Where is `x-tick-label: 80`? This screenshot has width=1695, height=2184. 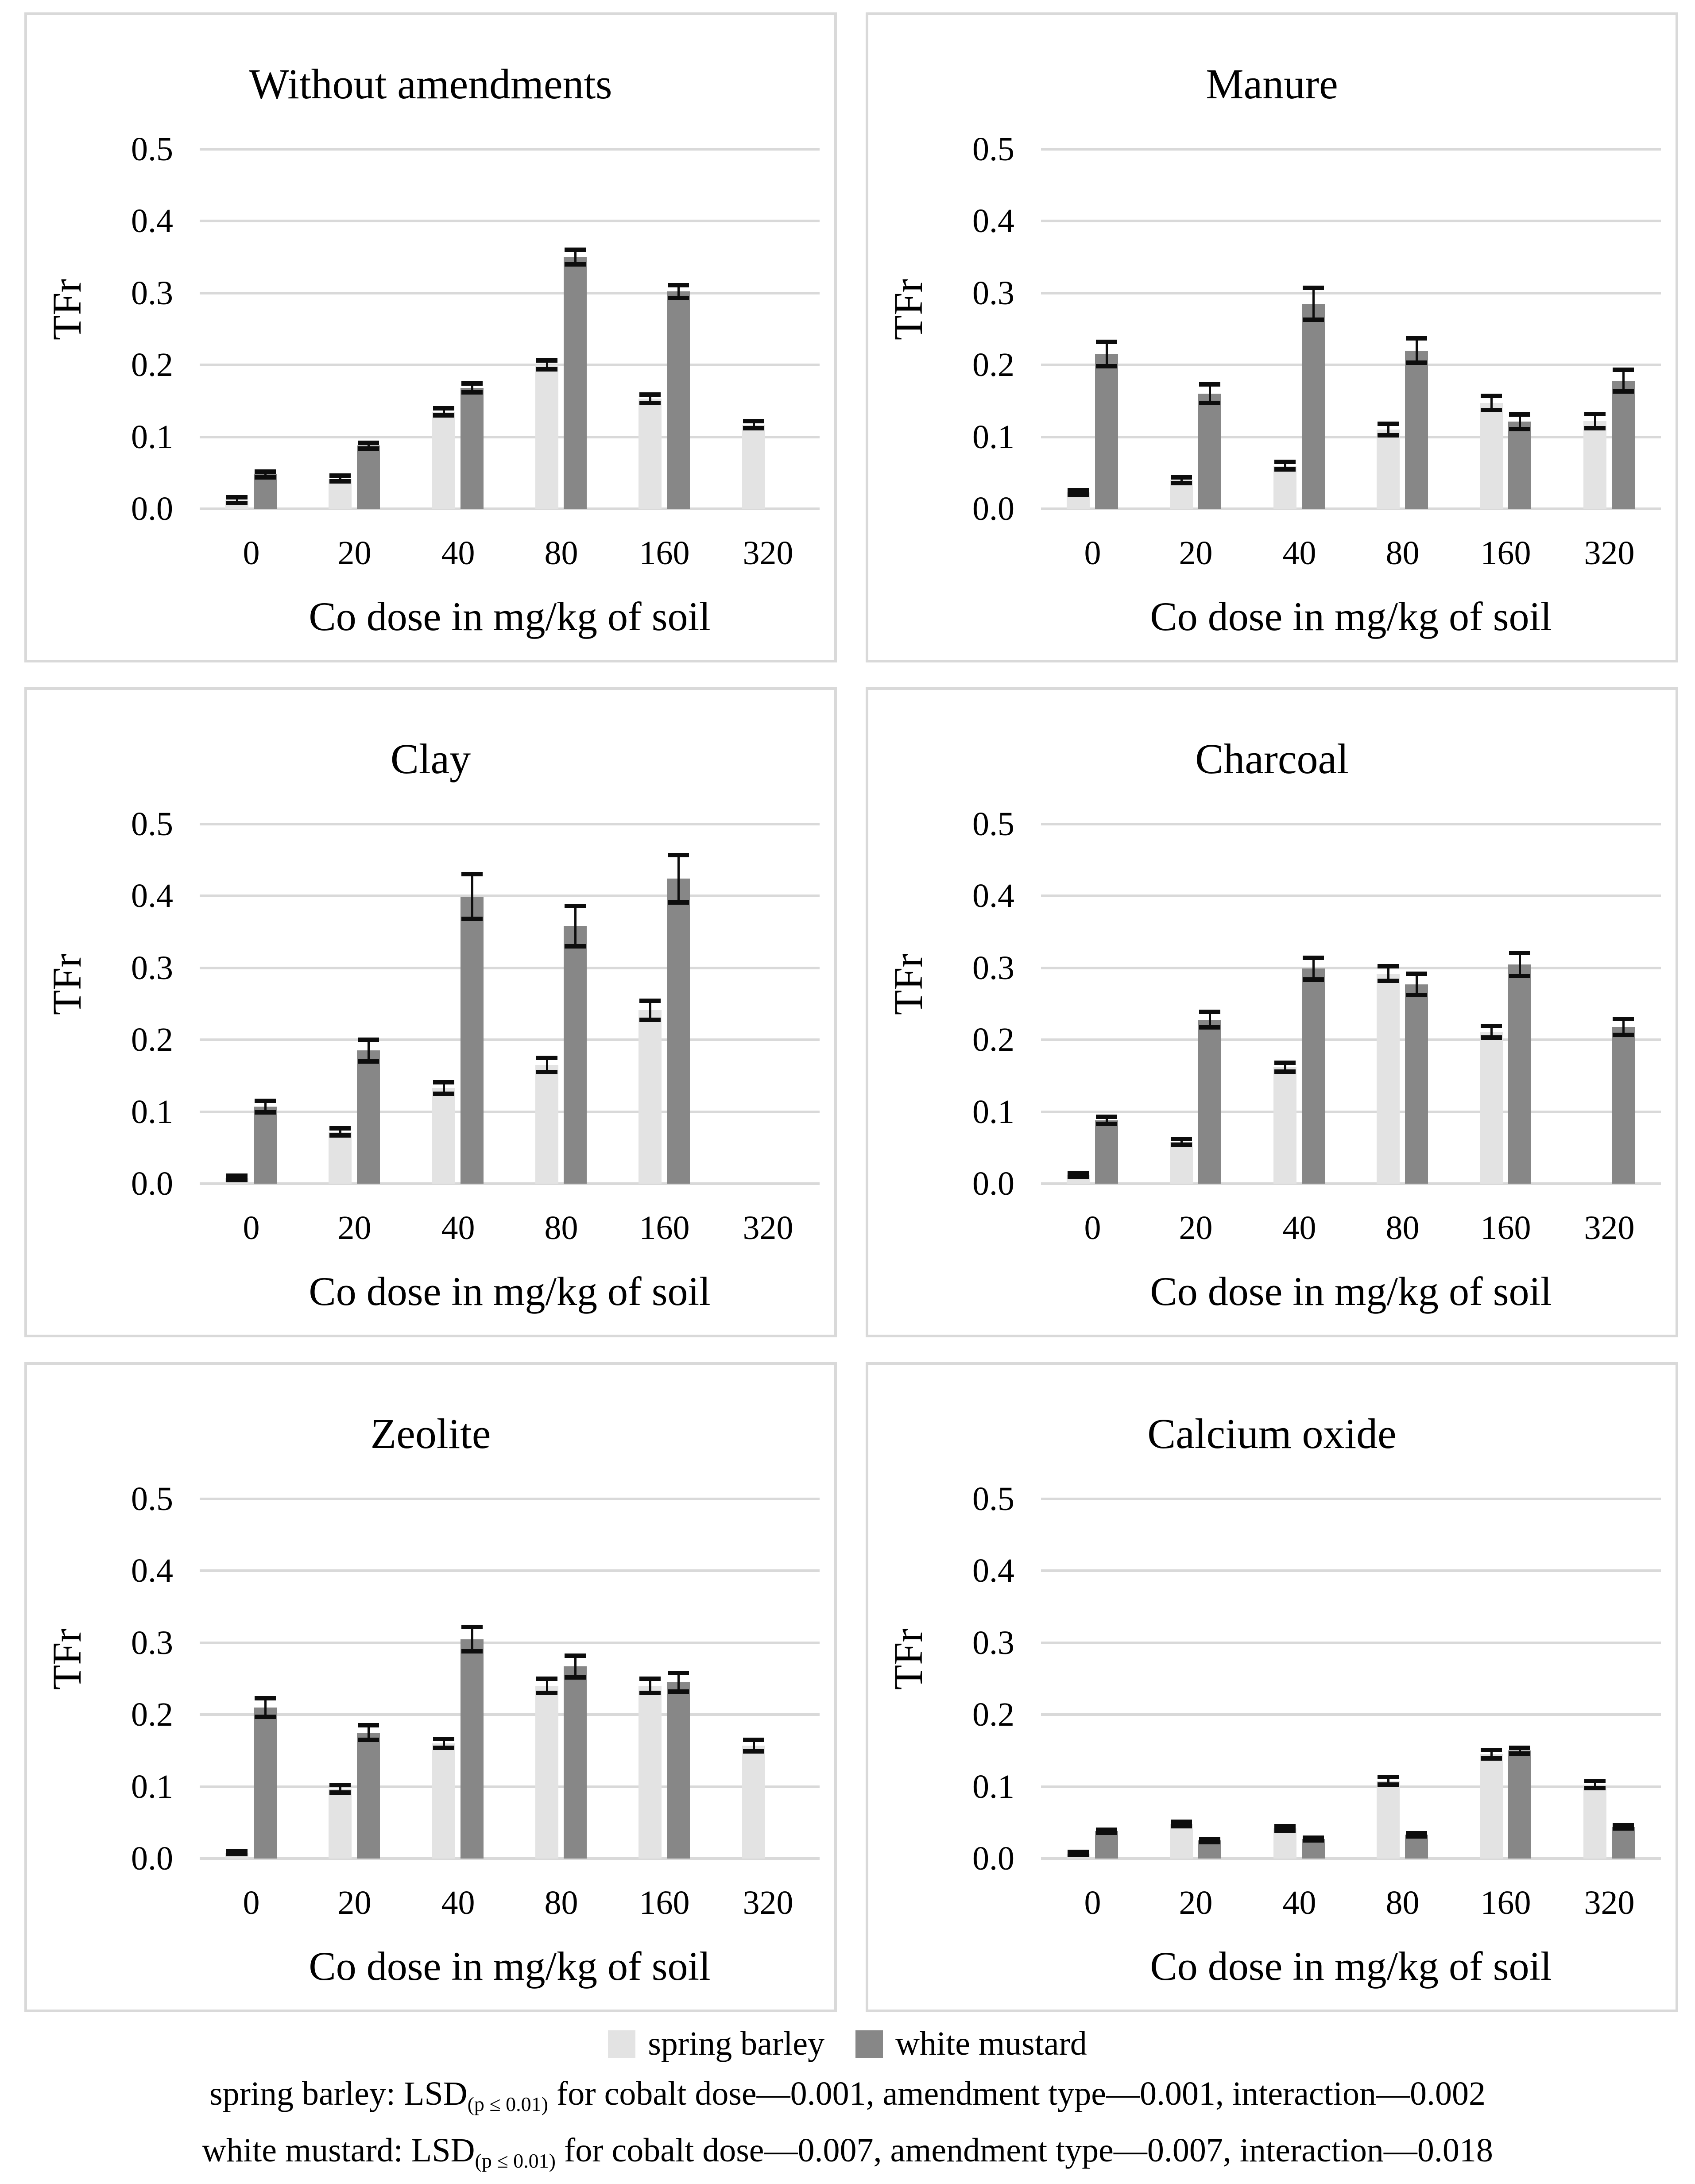 x-tick-label: 80 is located at coordinates (1403, 553).